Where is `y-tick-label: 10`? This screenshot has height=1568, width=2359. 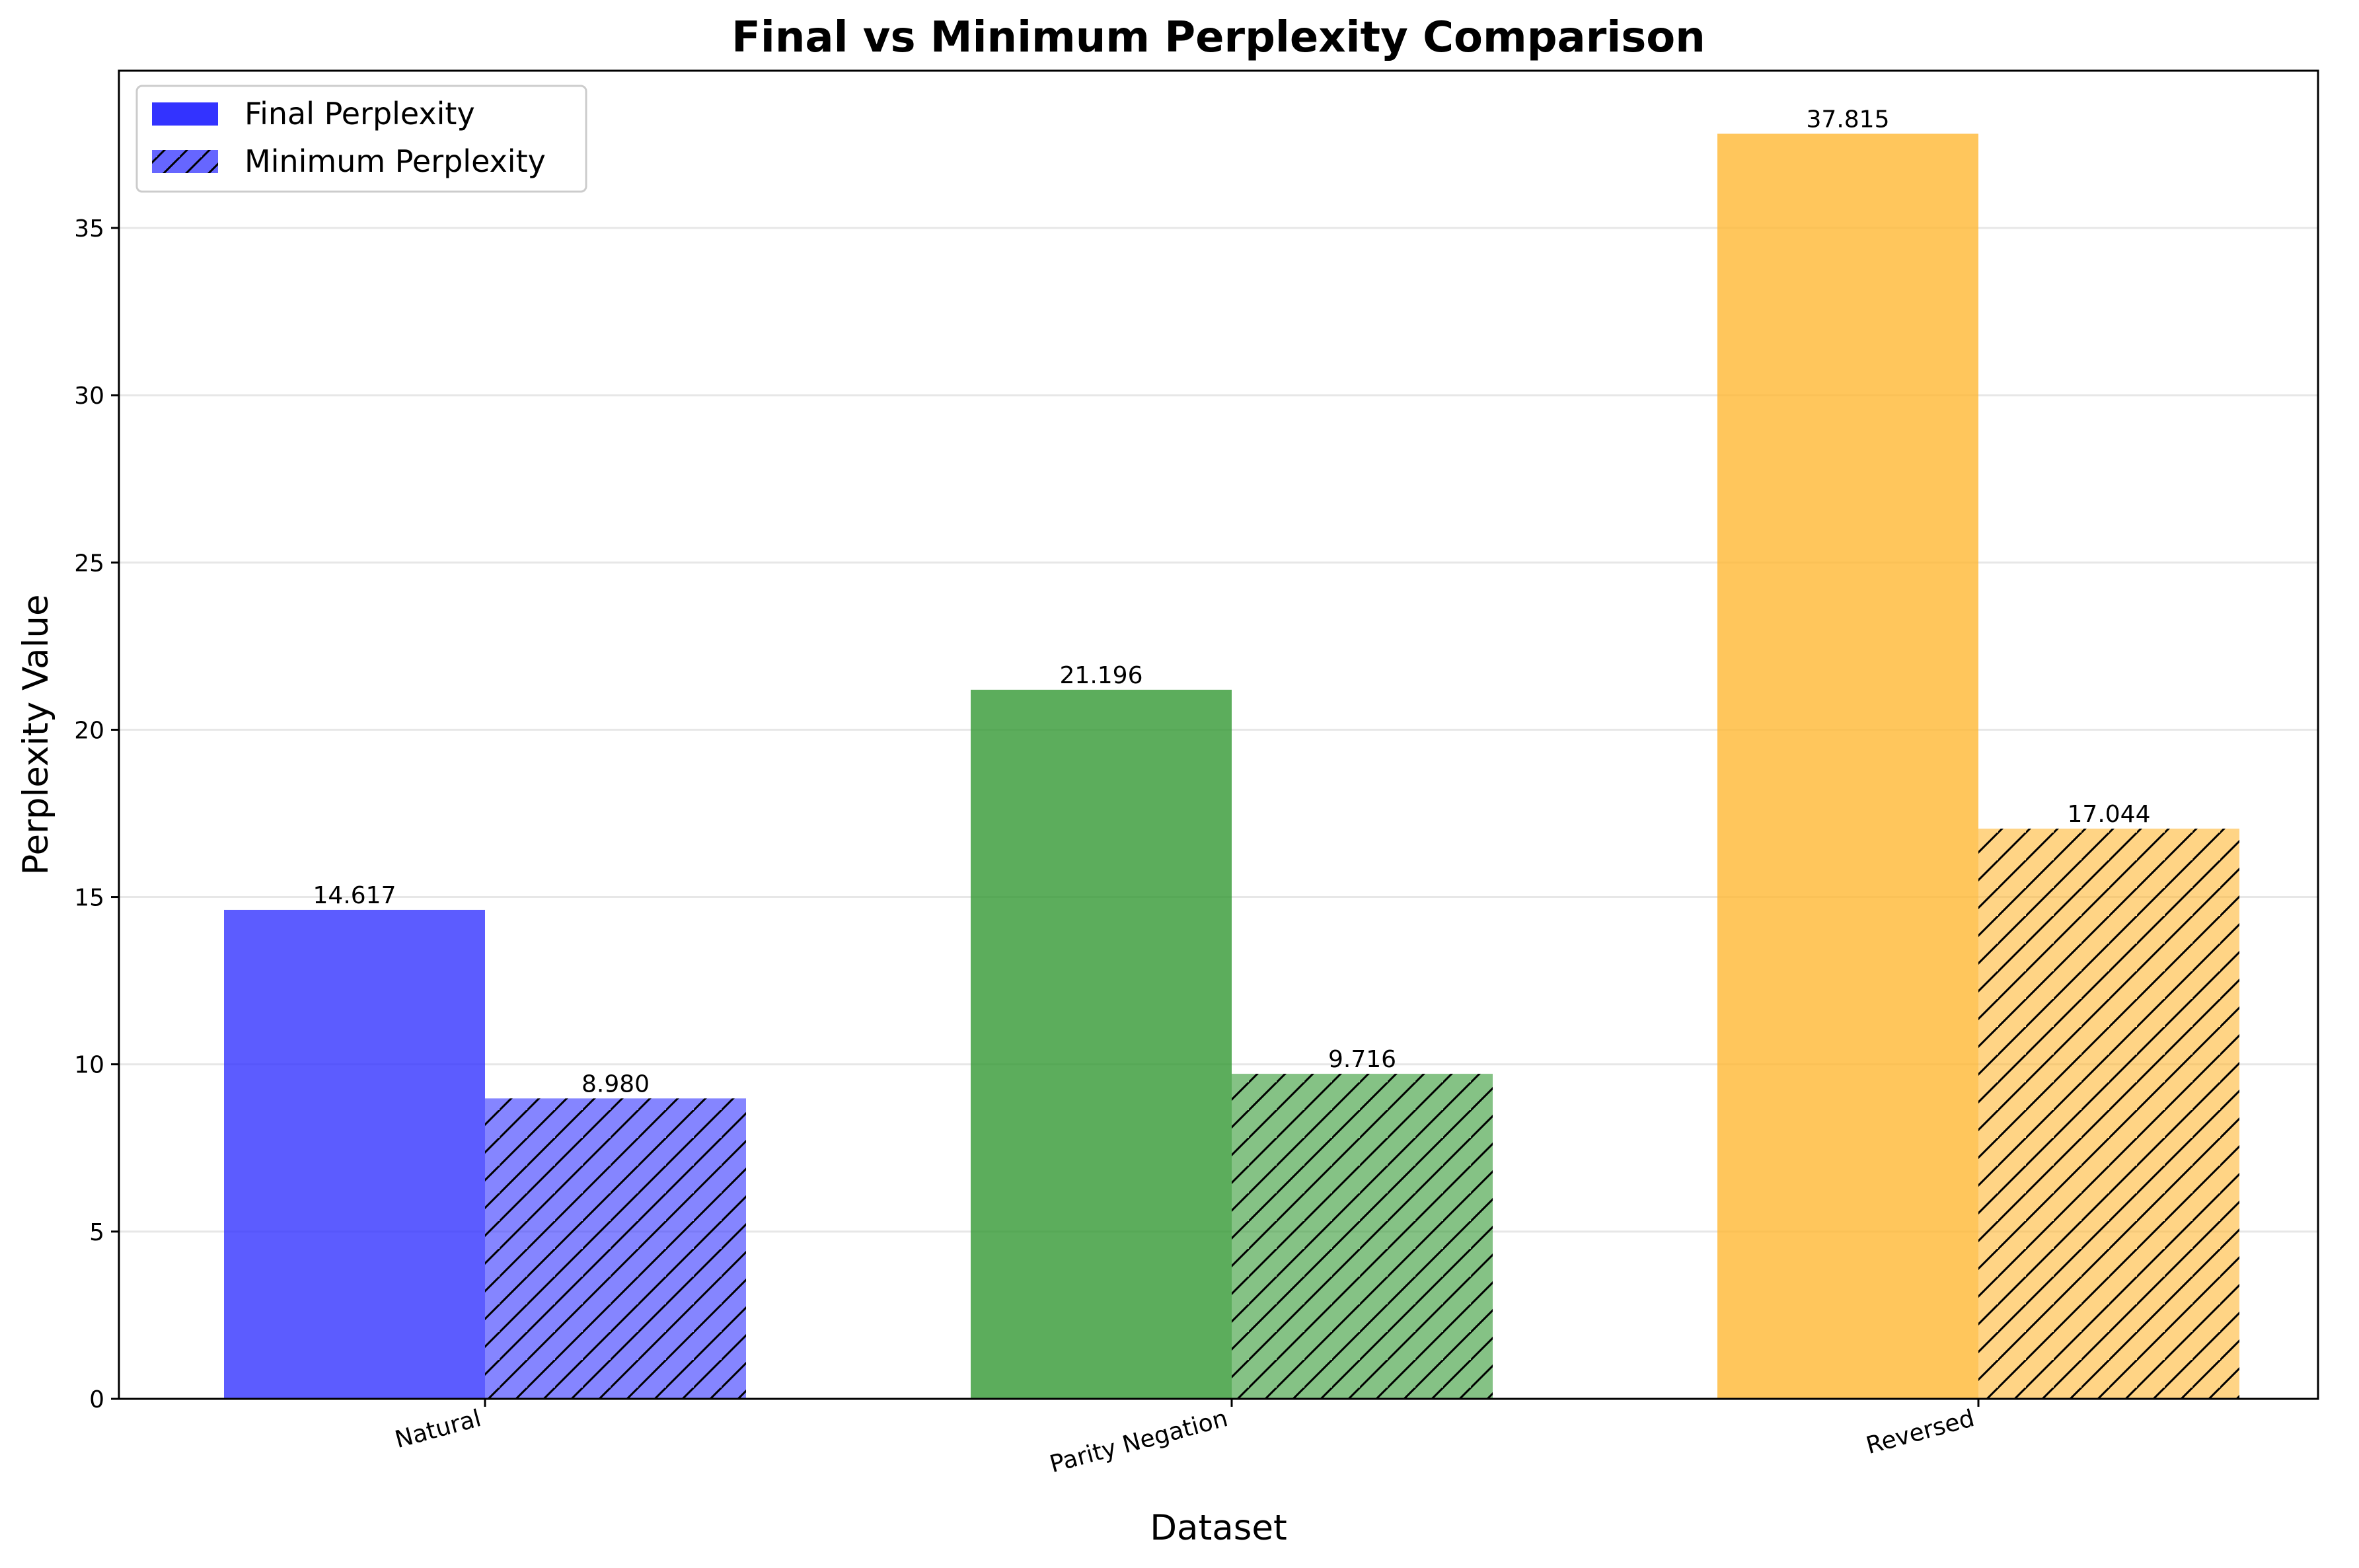
y-tick-label: 10 is located at coordinates (89, 1065).